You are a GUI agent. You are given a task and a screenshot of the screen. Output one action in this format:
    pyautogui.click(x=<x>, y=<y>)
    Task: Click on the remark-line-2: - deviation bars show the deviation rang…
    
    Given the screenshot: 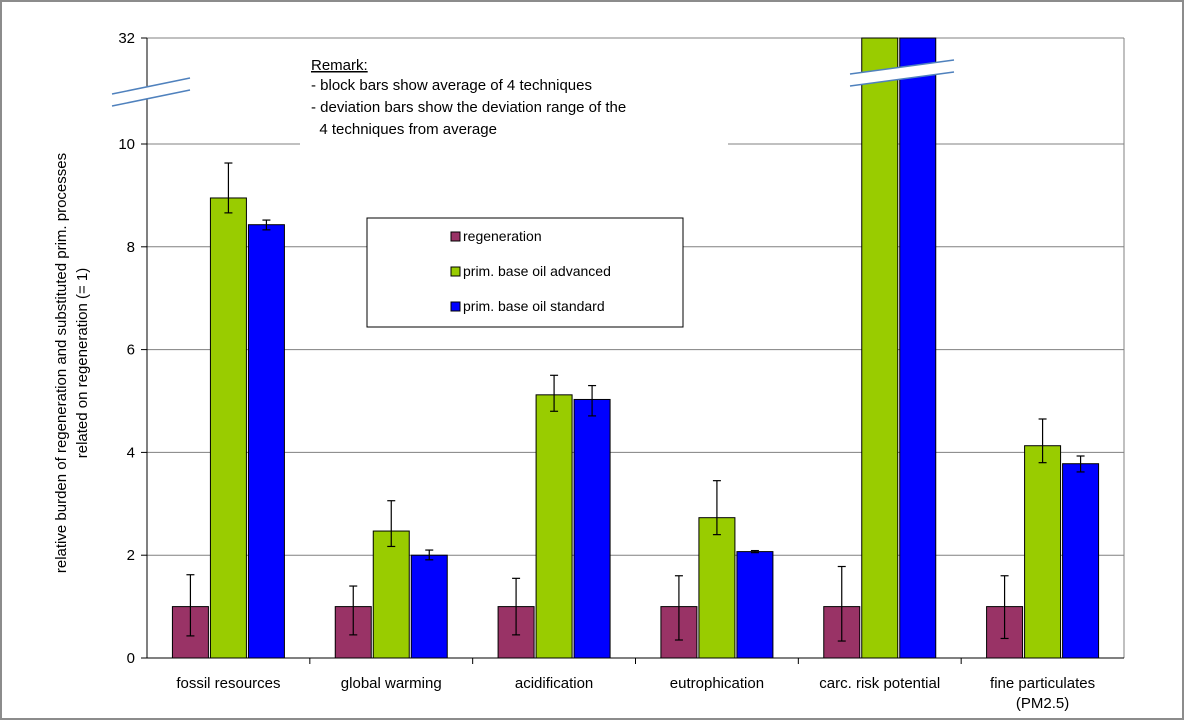 What is the action you would take?
    pyautogui.click(x=468, y=107)
    